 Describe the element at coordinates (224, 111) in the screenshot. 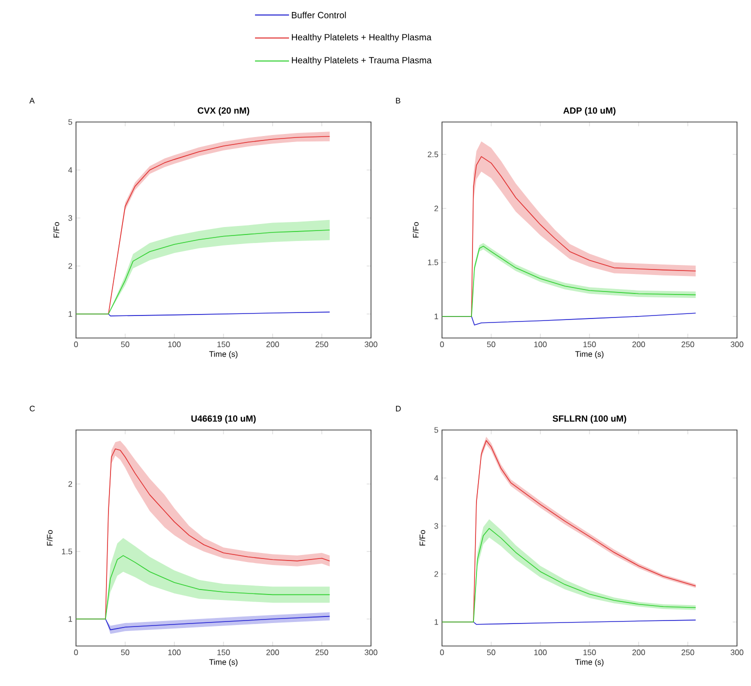

I see `chart-title: CVX (20 nM)` at that location.